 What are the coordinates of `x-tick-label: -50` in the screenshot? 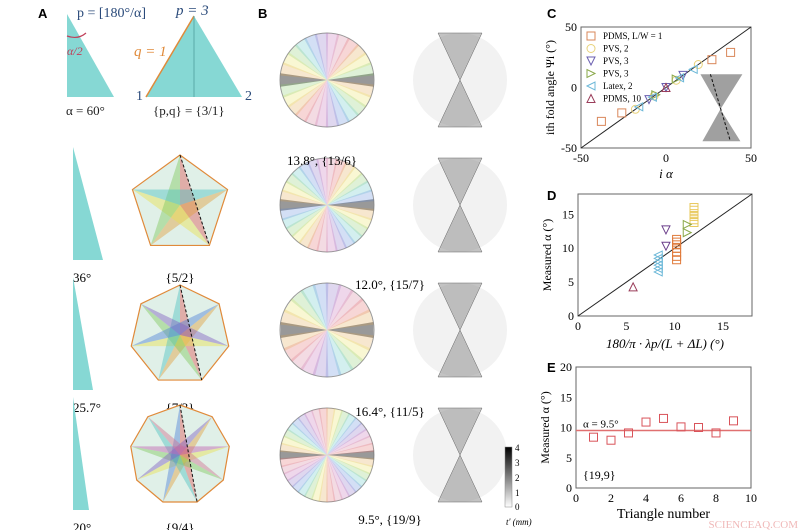 It's located at (581, 158).